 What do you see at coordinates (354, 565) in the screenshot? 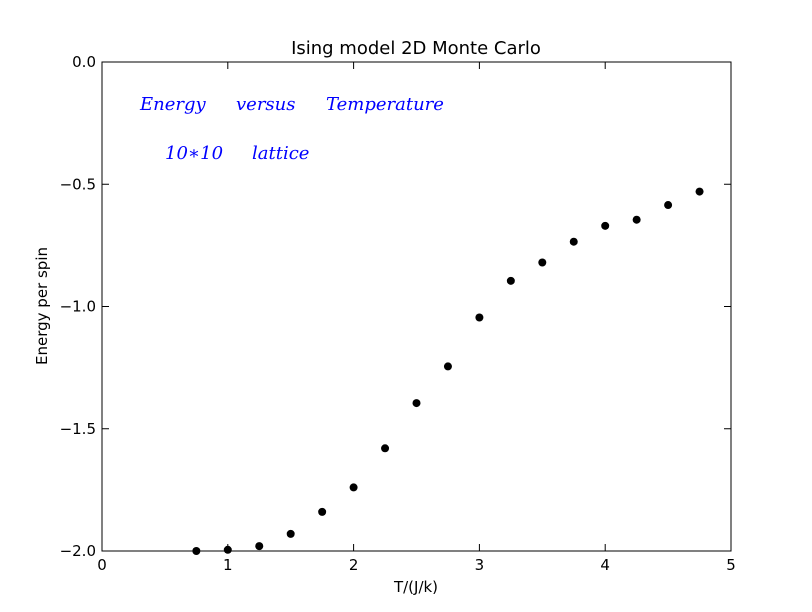
I see `x-tick-label: 2` at bounding box center [354, 565].